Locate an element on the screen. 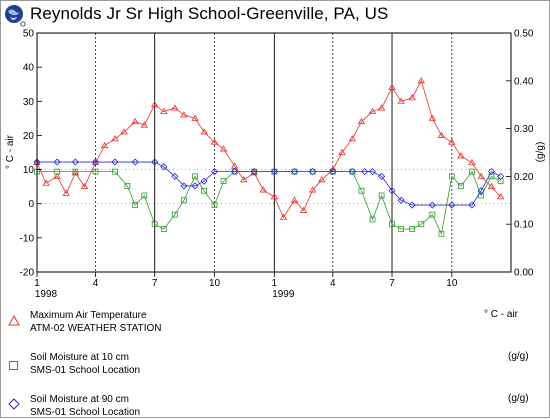 This screenshot has width=550, height=419. series-line is located at coordinates (269, 203).